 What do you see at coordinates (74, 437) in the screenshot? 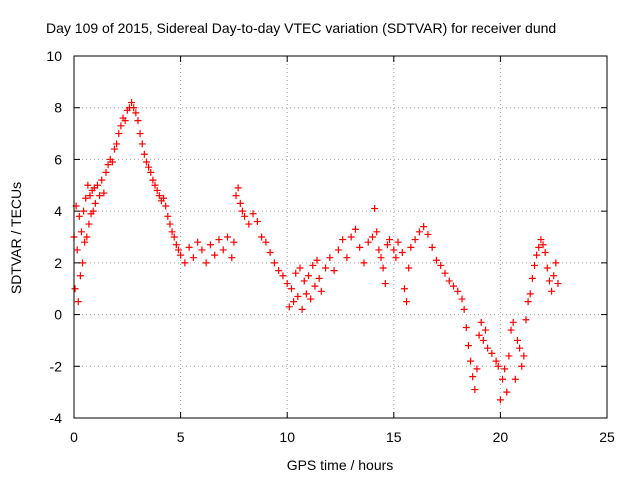
I see `x-tick-label: 0` at bounding box center [74, 437].